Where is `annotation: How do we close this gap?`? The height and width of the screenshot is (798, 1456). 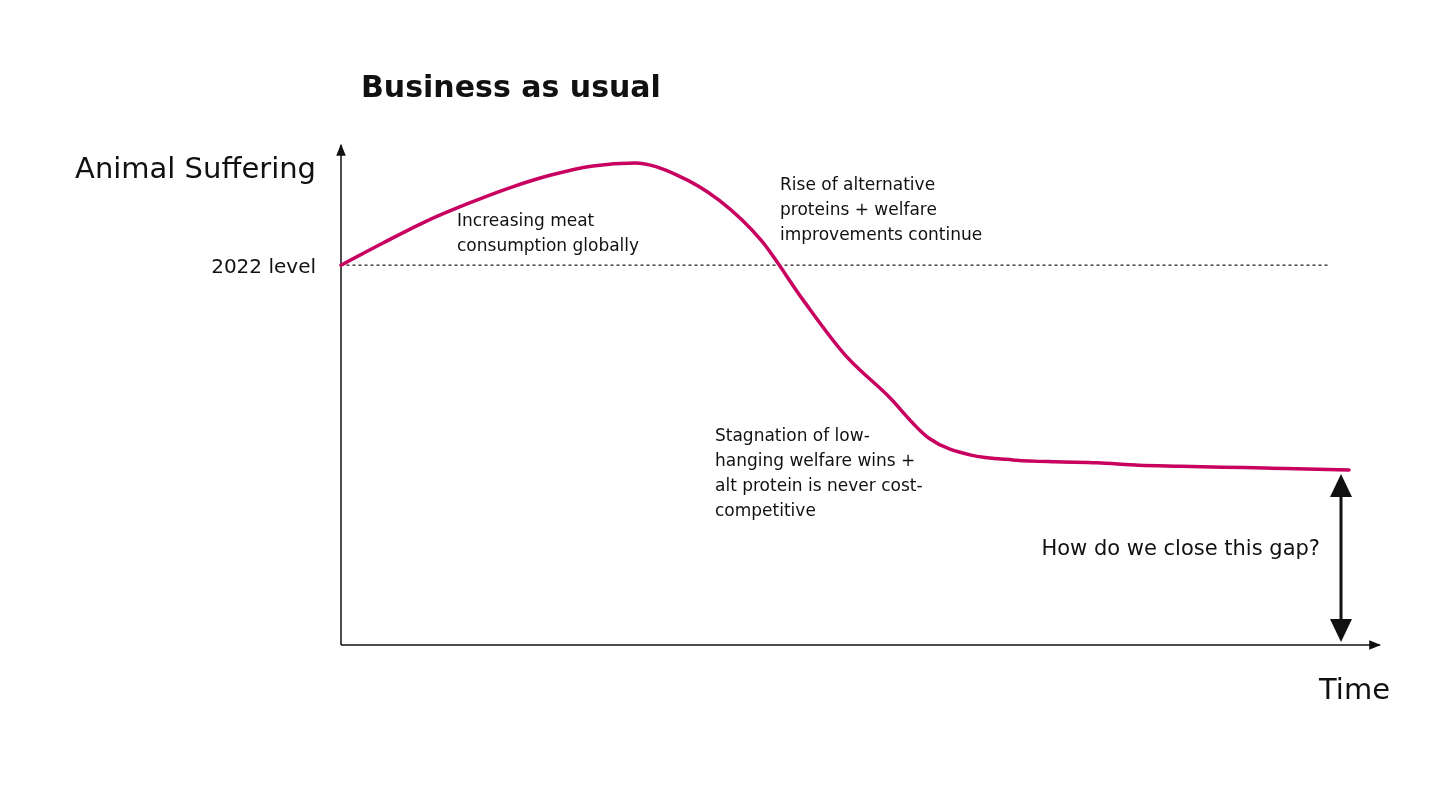
annotation: How do we close this gap? is located at coordinates (1180, 548).